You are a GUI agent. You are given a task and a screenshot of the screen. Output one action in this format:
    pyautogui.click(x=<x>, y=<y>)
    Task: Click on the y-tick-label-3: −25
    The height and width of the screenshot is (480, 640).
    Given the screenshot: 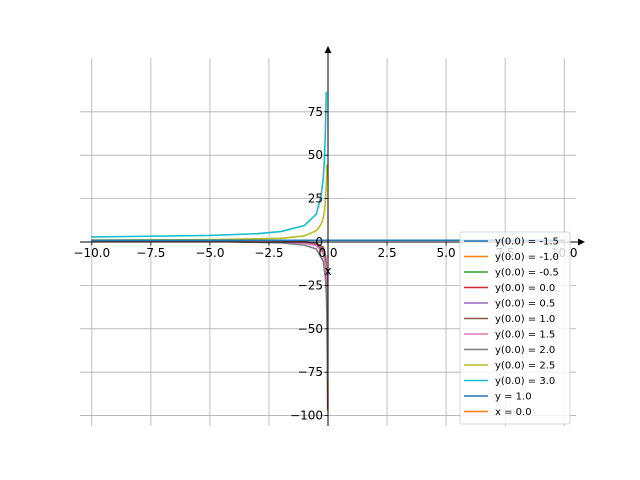 What is the action you would take?
    pyautogui.click(x=310, y=285)
    